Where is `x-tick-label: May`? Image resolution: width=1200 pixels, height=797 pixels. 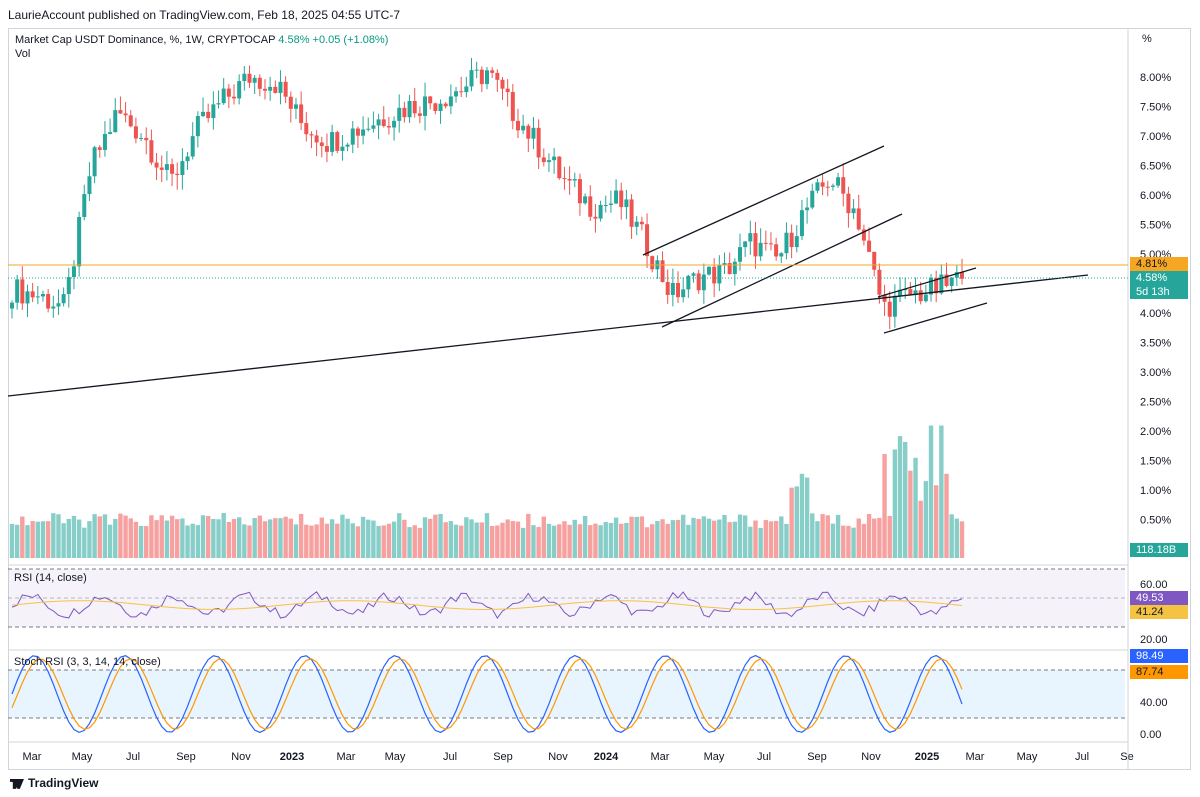 x-tick-label: May is located at coordinates (1027, 757).